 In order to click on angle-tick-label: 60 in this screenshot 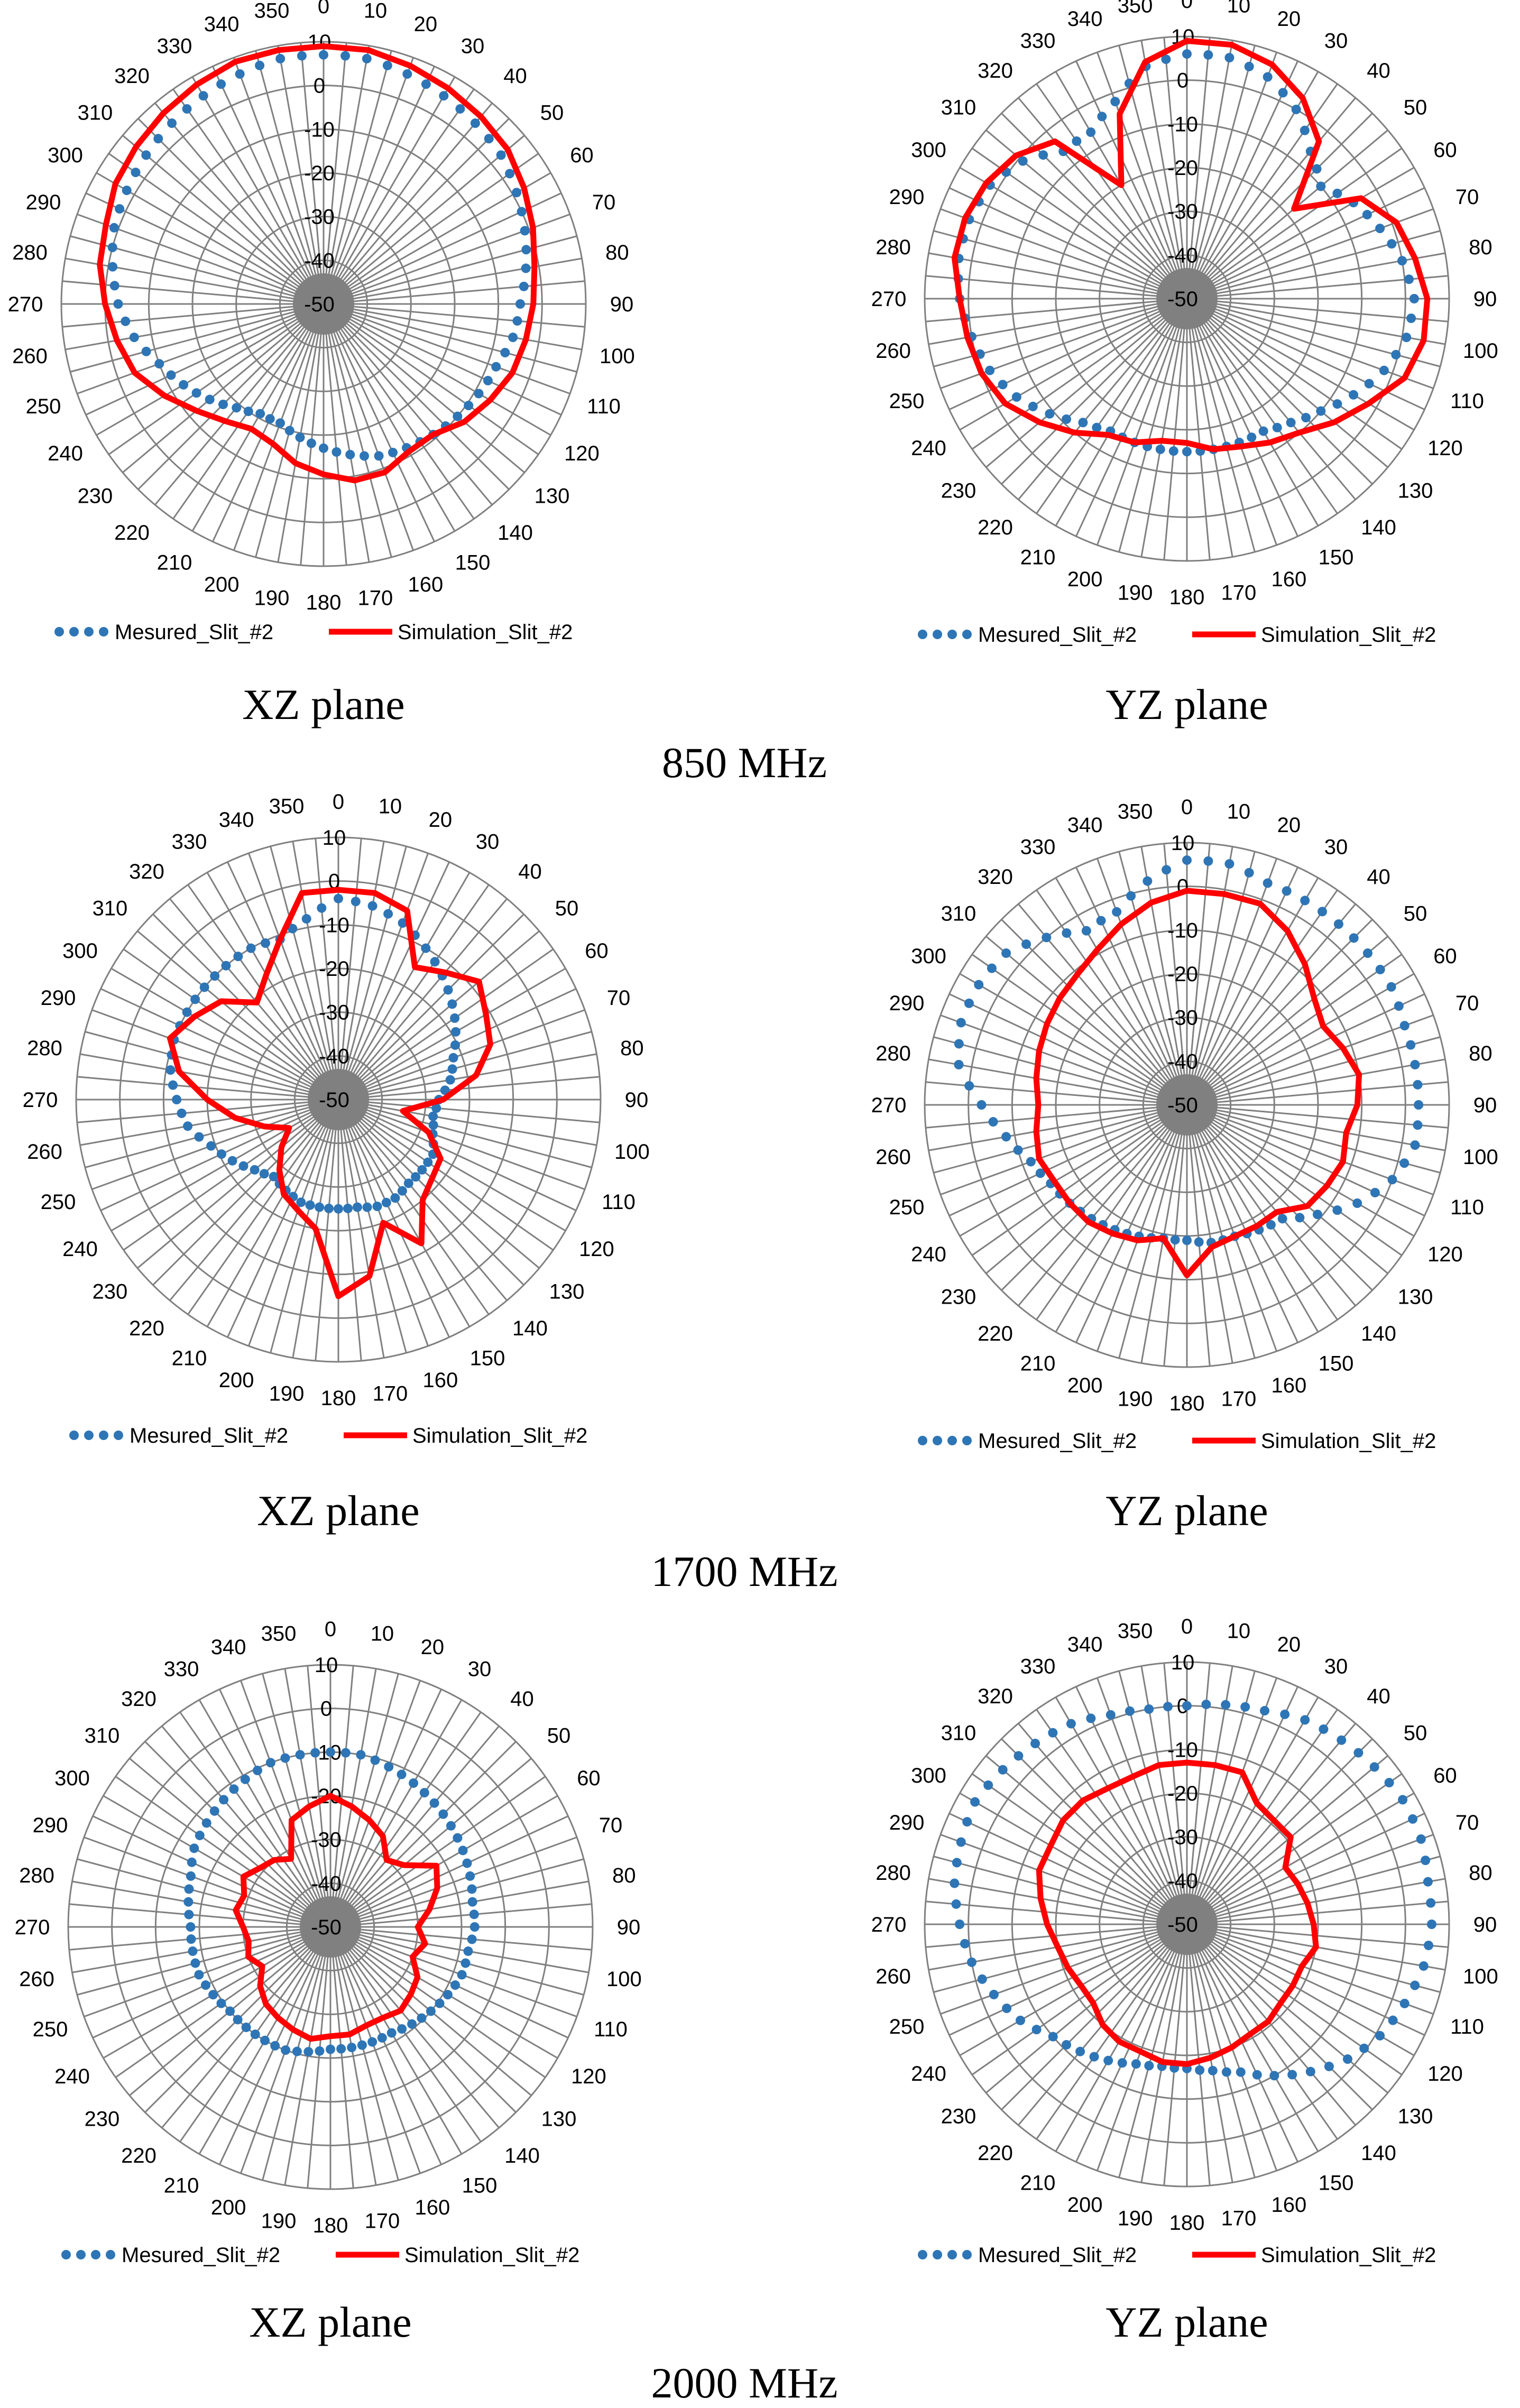, I will do `click(1445, 150)`.